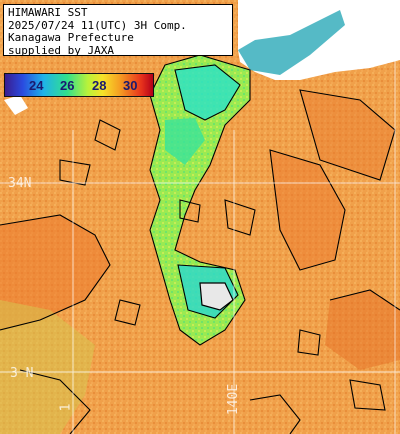  What do you see at coordinates (16, 105) in the screenshot?
I see `land-islet` at bounding box center [16, 105].